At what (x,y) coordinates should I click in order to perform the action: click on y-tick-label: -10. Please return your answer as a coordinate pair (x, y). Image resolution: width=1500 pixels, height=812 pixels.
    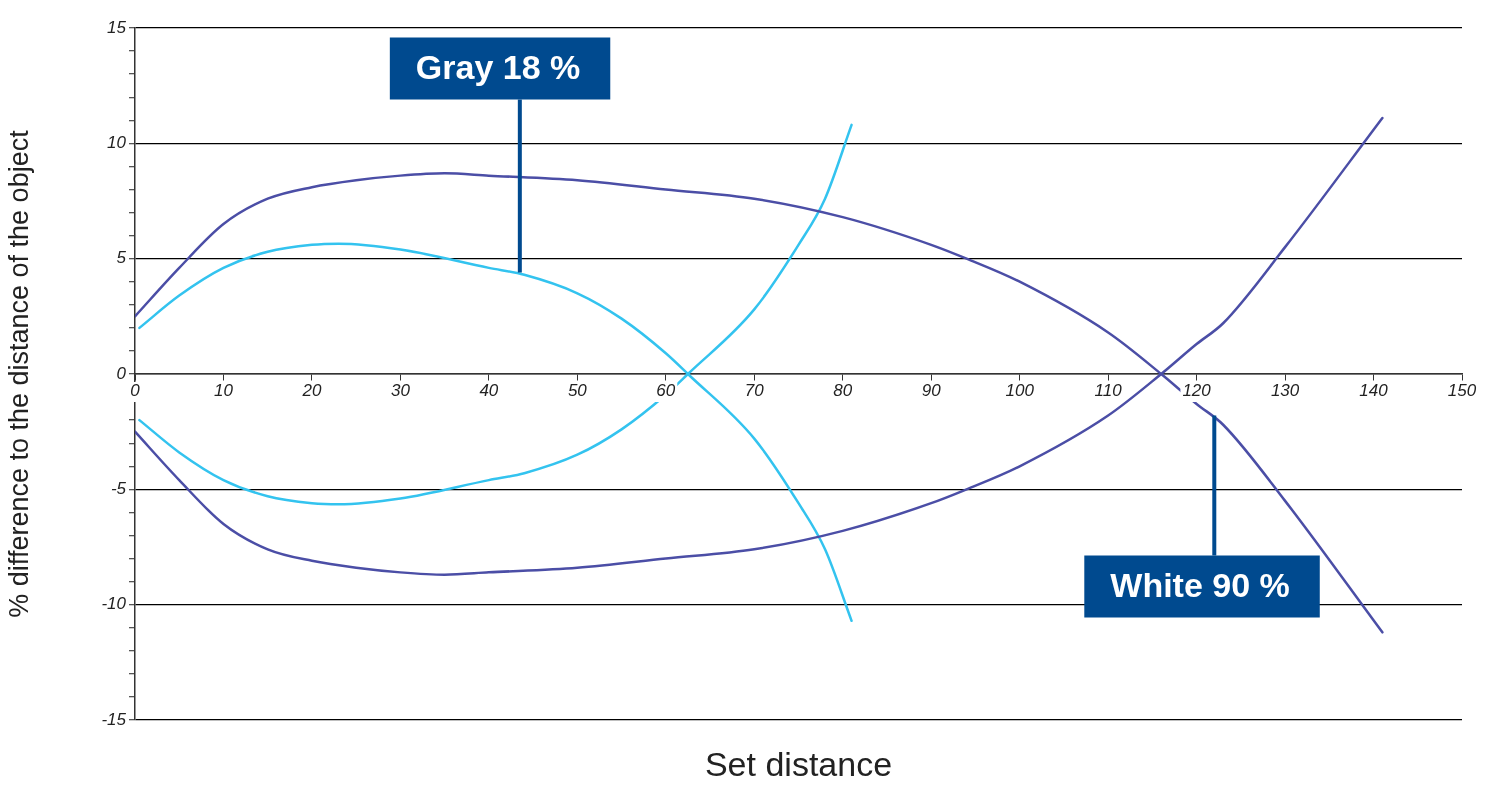
    Looking at the image, I should click on (114, 604).